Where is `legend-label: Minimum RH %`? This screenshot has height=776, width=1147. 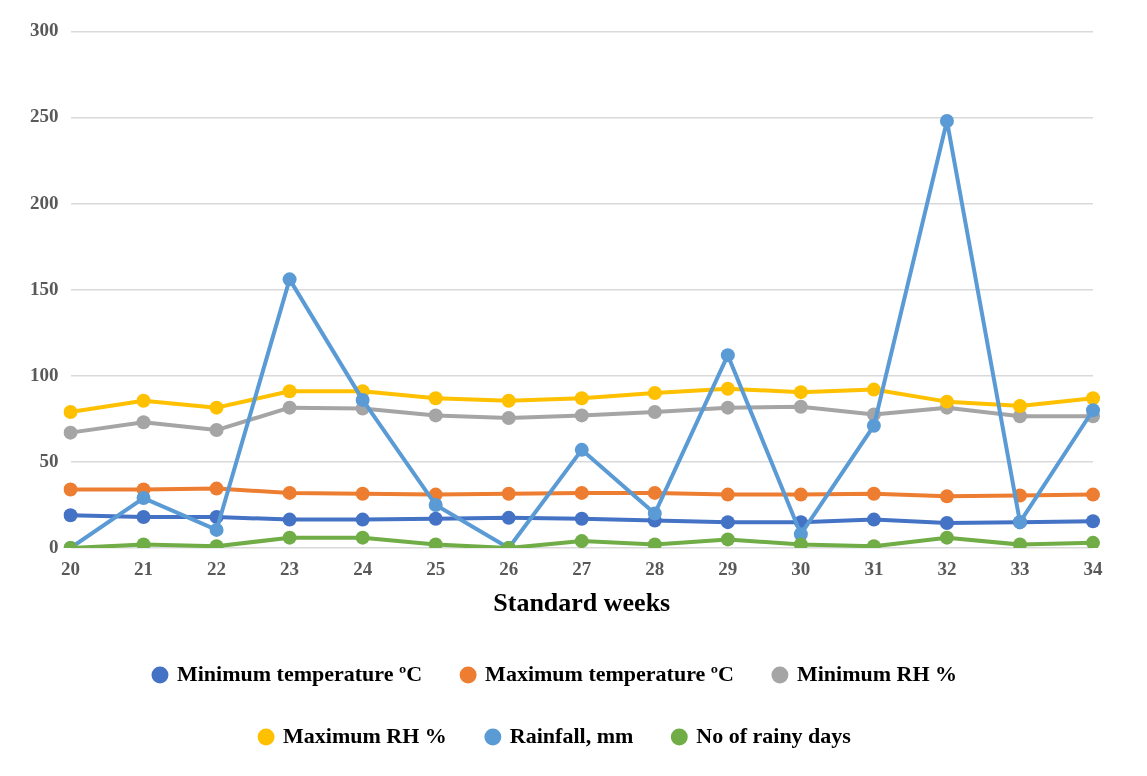
legend-label: Minimum RH % is located at coordinates (877, 673).